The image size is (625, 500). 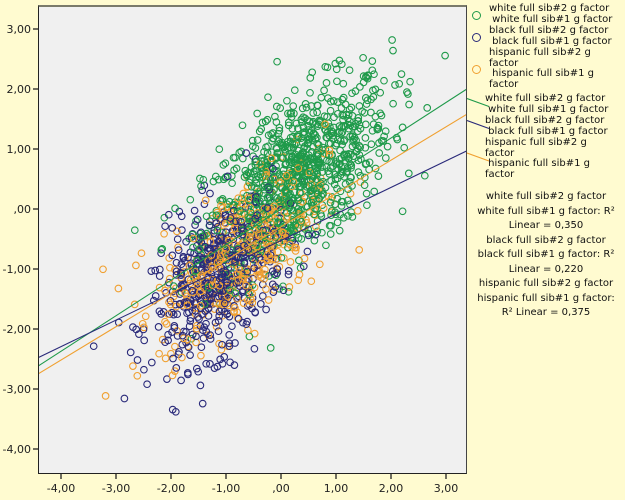 I want to click on legend-label-line: factor, so click(x=504, y=84).